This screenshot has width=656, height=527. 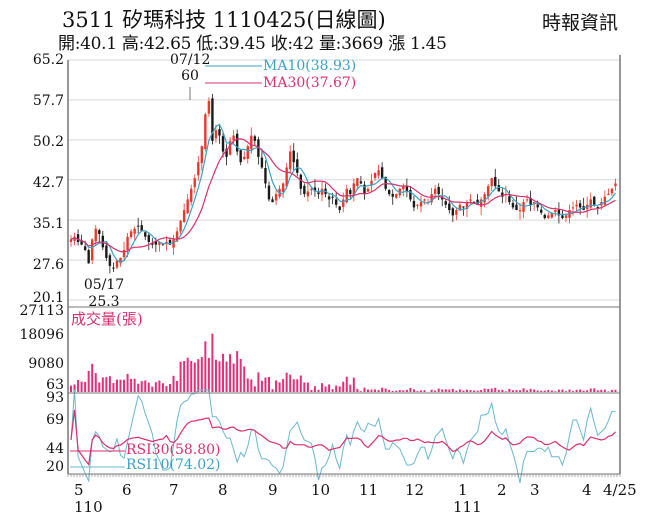 What do you see at coordinates (224, 20) in the screenshot?
I see `chart-title: 3511 矽瑪科技 1110425(日線圖)` at bounding box center [224, 20].